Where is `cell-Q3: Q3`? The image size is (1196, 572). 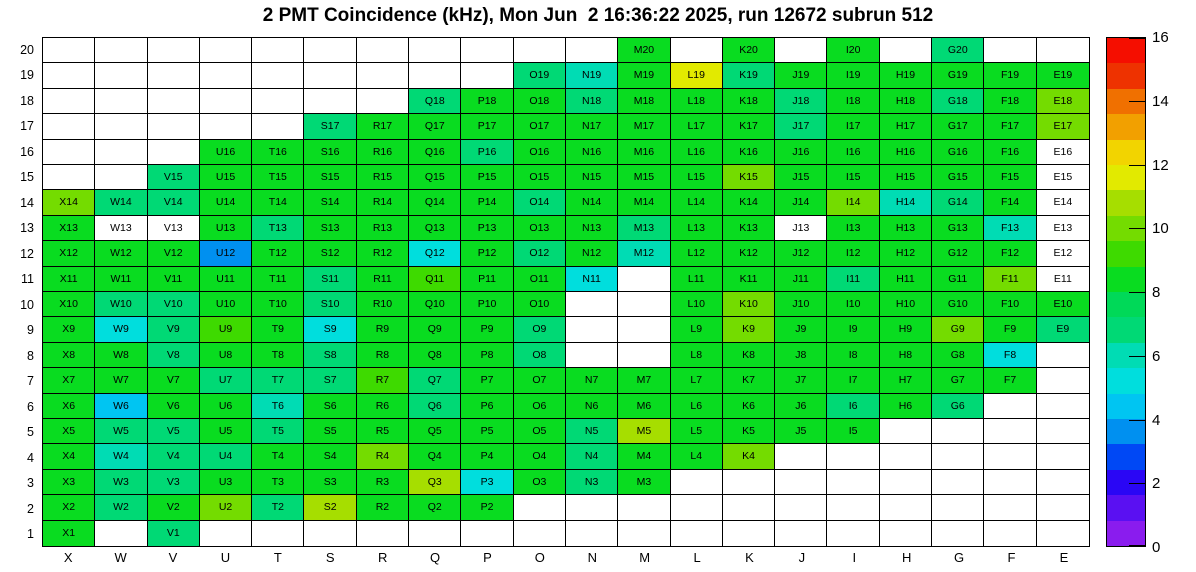 cell-Q3: Q3 is located at coordinates (435, 482).